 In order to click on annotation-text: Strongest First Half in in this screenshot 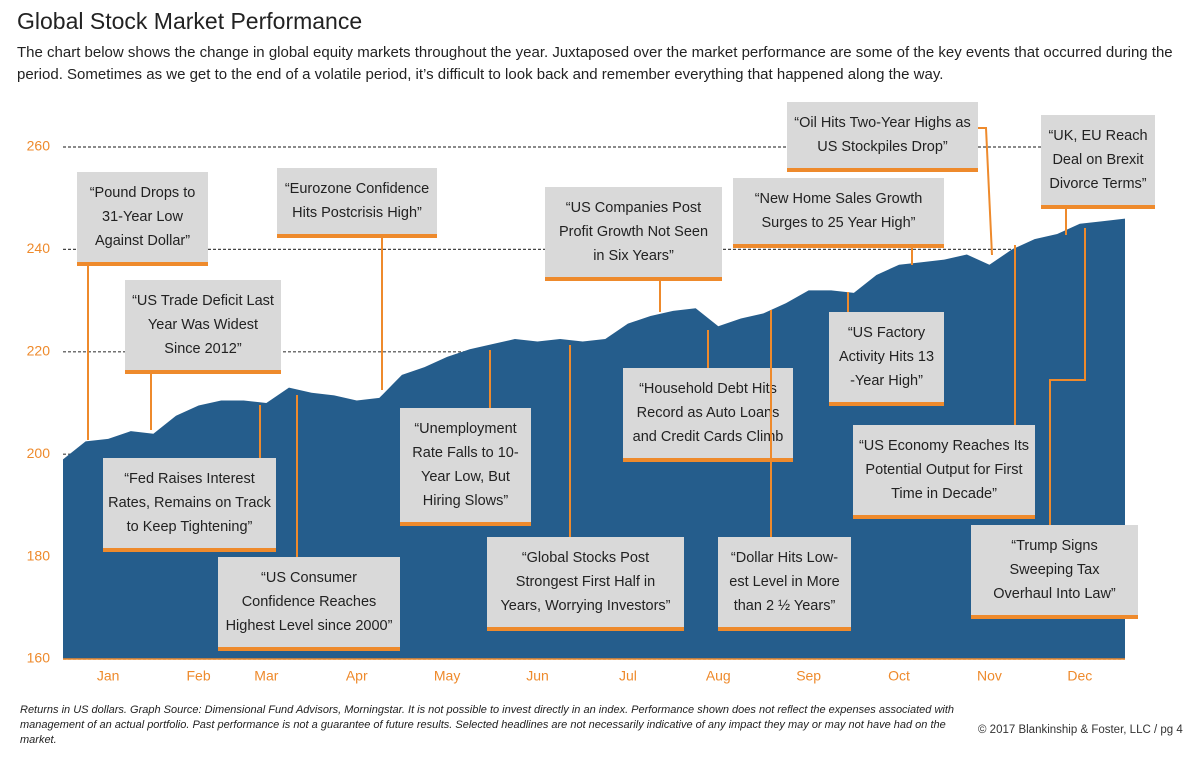, I will do `click(585, 582)`.